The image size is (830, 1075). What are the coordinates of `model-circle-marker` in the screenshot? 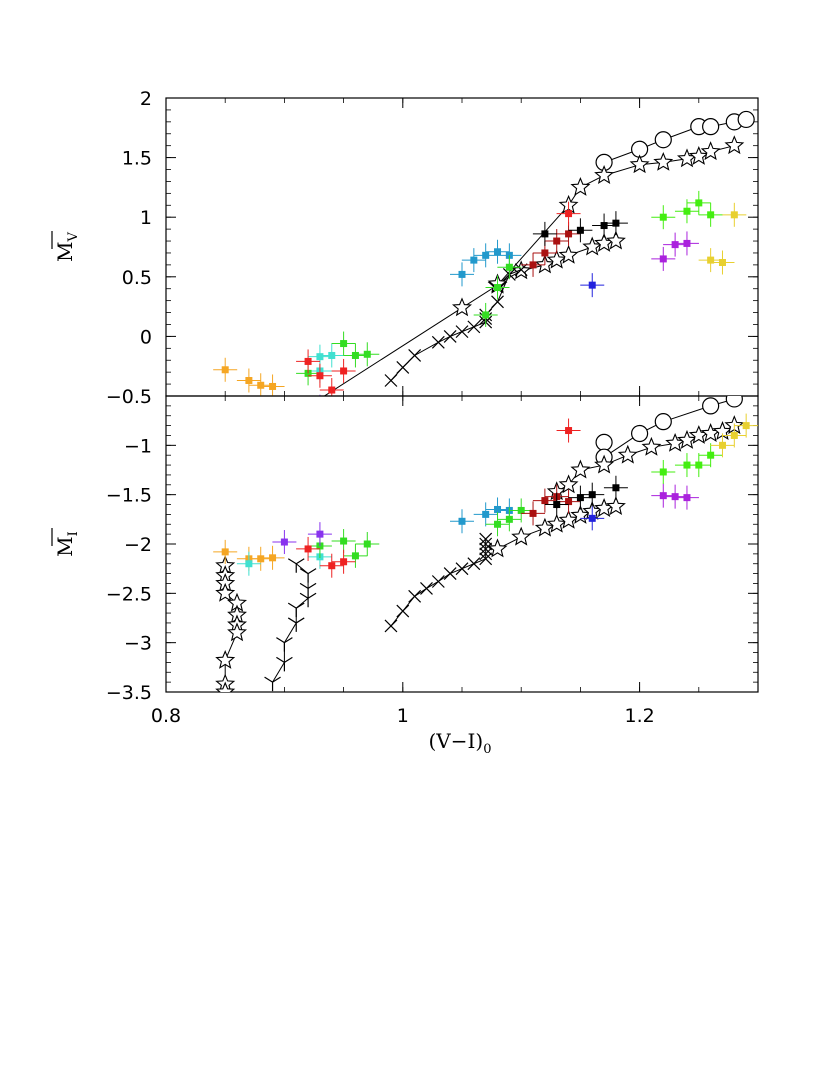 It's located at (663, 140).